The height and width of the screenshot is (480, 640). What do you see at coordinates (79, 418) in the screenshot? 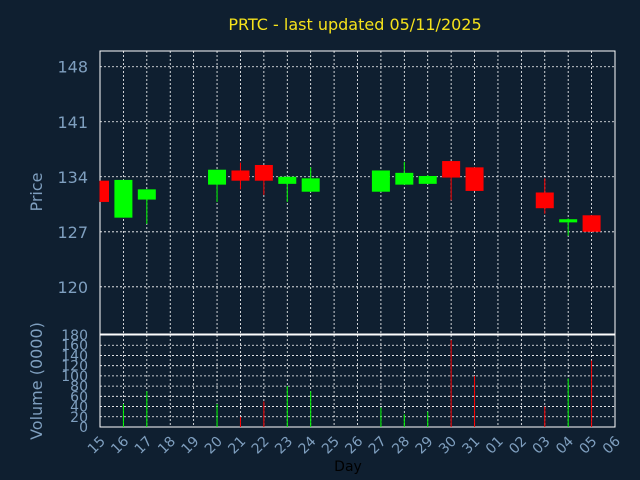
I see `volume-tick-label: 20` at bounding box center [79, 418].